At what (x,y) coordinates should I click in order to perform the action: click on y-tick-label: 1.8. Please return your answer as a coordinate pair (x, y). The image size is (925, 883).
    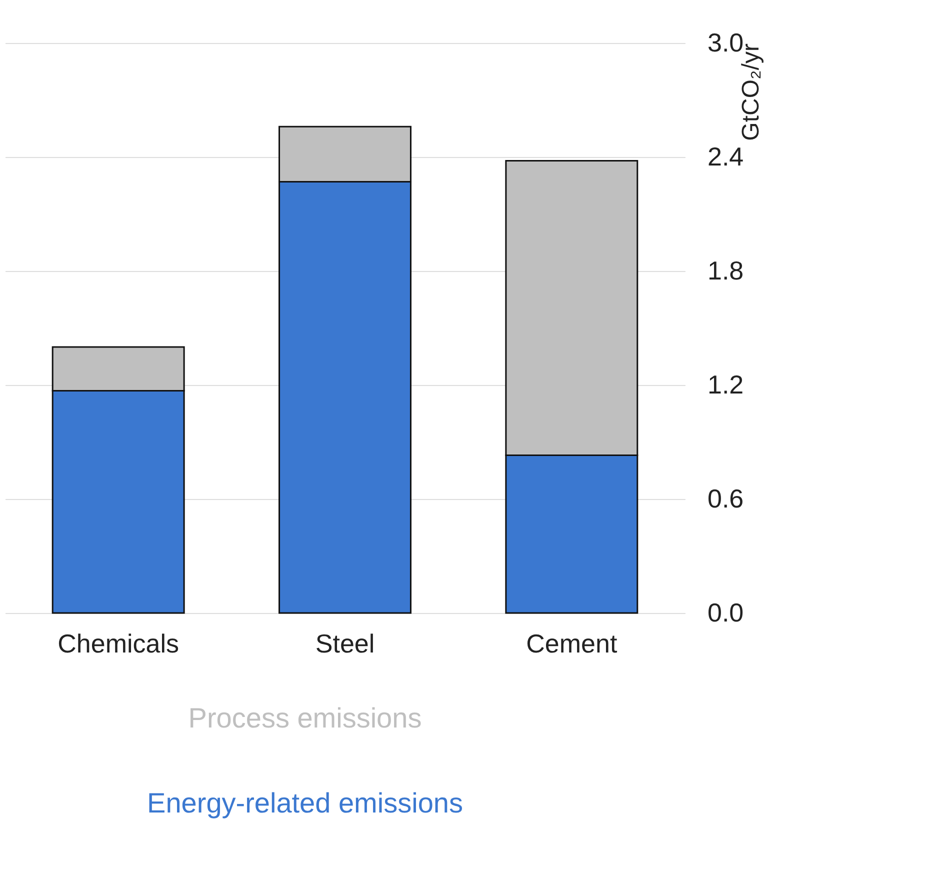
    Looking at the image, I should click on (726, 271).